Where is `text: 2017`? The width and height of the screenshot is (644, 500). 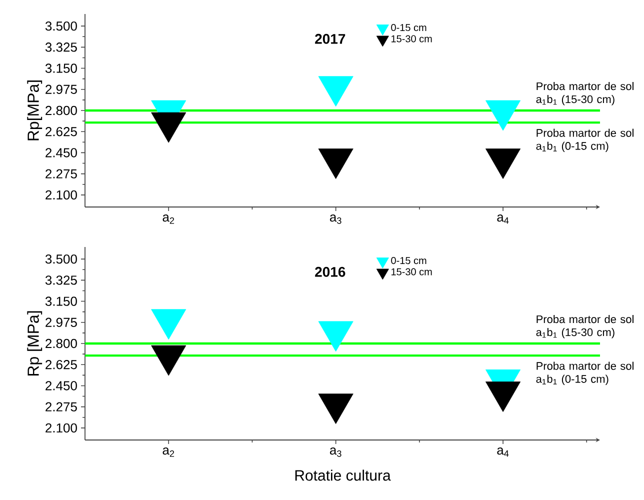
text: 2017 is located at coordinates (330, 39).